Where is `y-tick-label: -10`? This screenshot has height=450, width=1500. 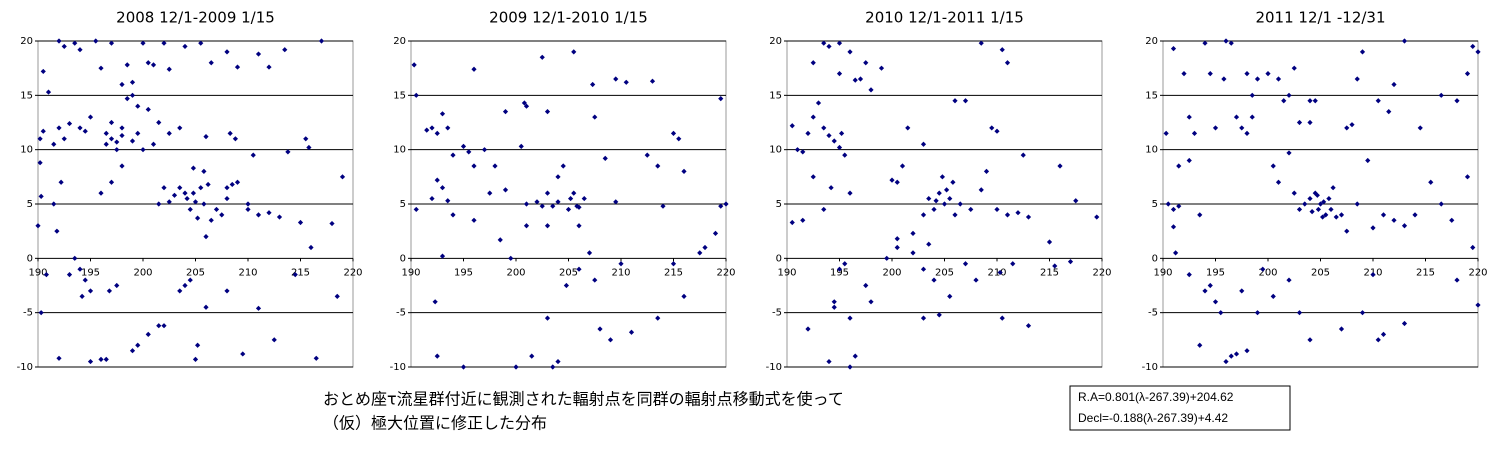 y-tick-label: -10 is located at coordinates (398, 367).